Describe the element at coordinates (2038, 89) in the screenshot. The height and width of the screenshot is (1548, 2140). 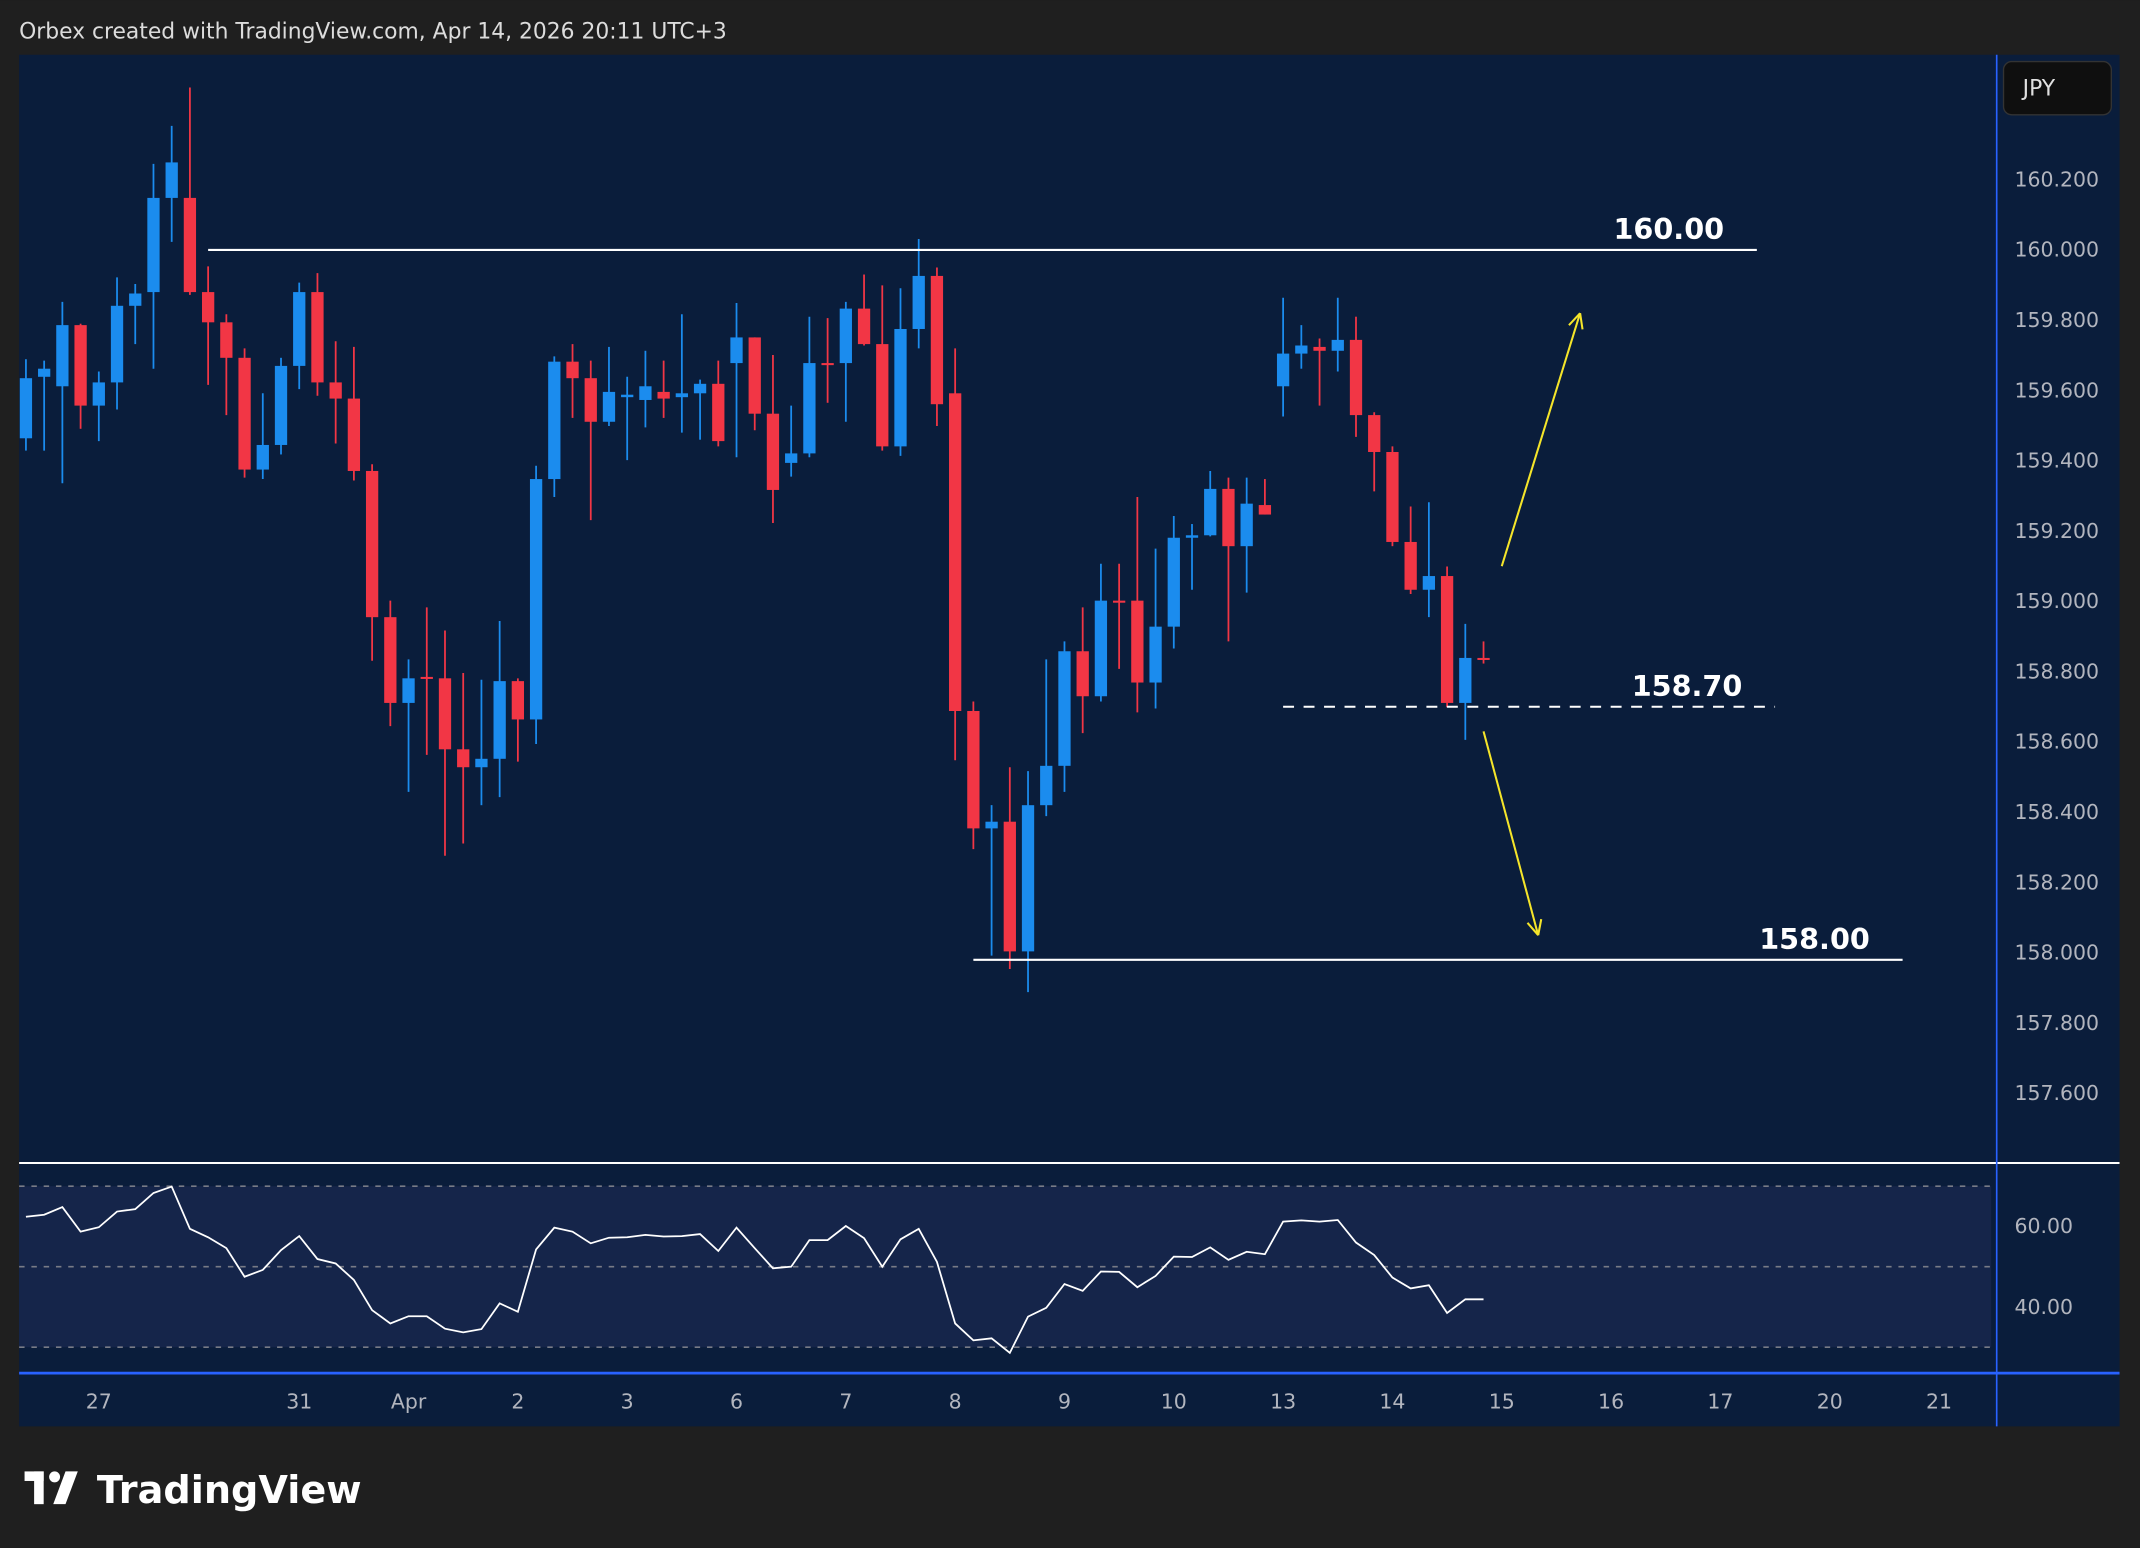
I see `currency-button-label: JPY` at that location.